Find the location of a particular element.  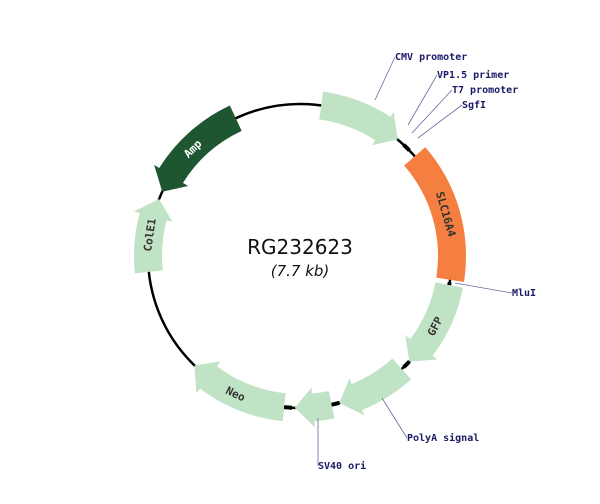

site-label: SV40 ori is located at coordinates (342, 466).